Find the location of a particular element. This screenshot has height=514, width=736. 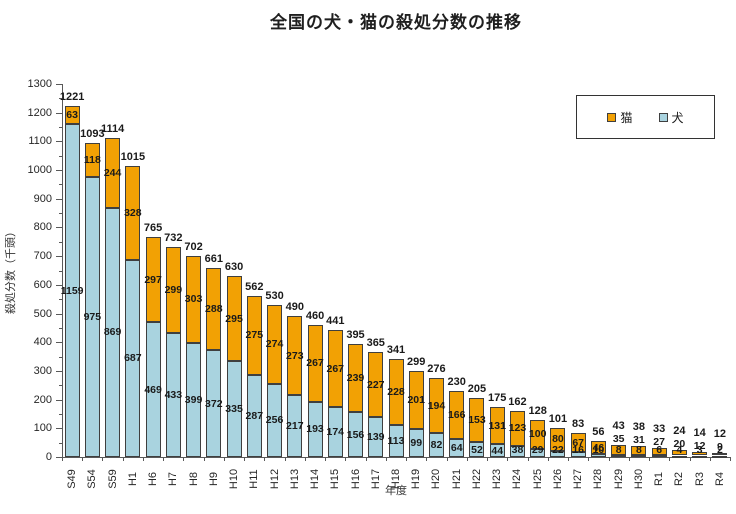

cat-value-label: 12 is located at coordinates (699, 446).